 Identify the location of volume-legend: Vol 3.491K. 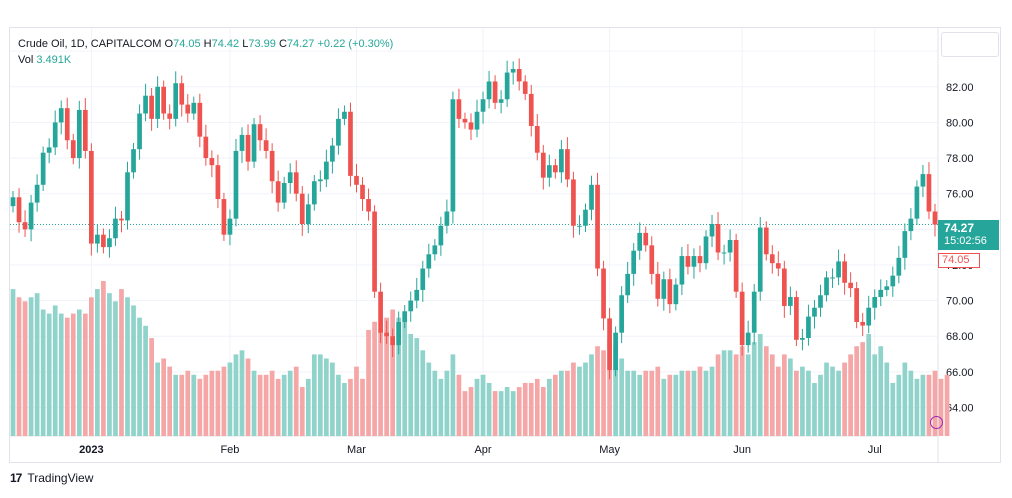
(44, 60).